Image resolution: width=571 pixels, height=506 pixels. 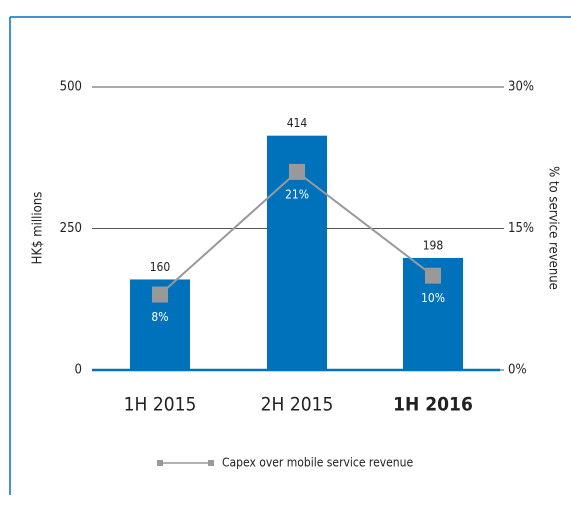 I want to click on bar-value-label: 414, so click(x=297, y=123).